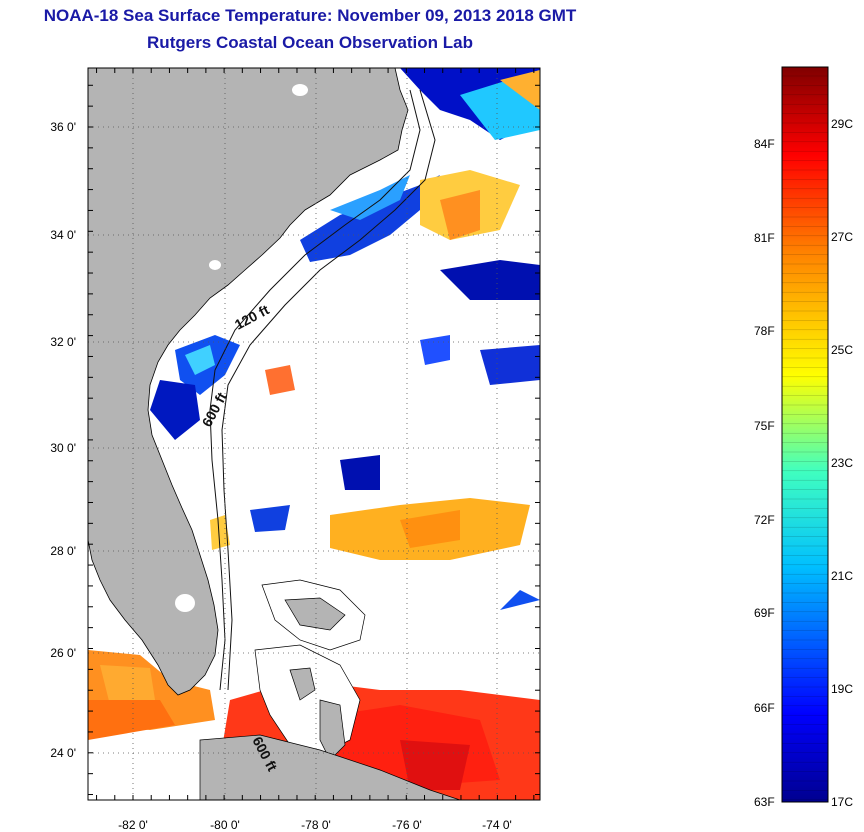 The width and height of the screenshot is (864, 832). What do you see at coordinates (764, 520) in the screenshot?
I see `colorbar-f-label: 72F` at bounding box center [764, 520].